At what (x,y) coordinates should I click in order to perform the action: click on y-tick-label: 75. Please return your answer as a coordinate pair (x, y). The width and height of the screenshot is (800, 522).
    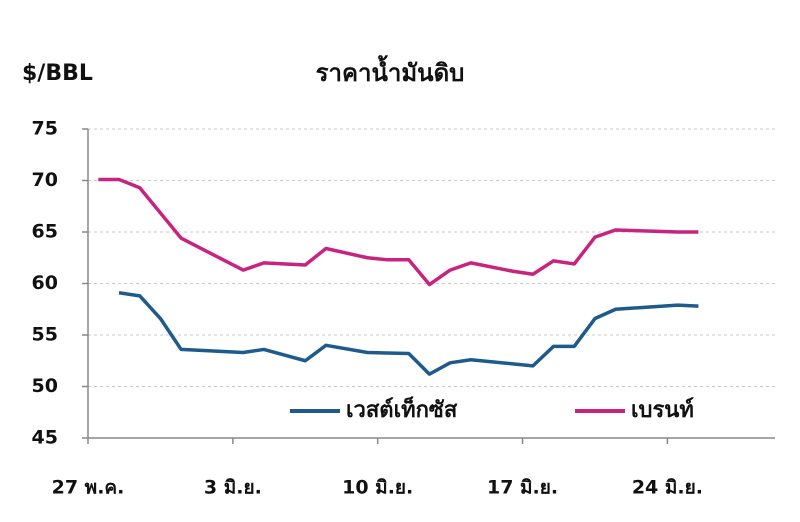
    Looking at the image, I should click on (45, 129).